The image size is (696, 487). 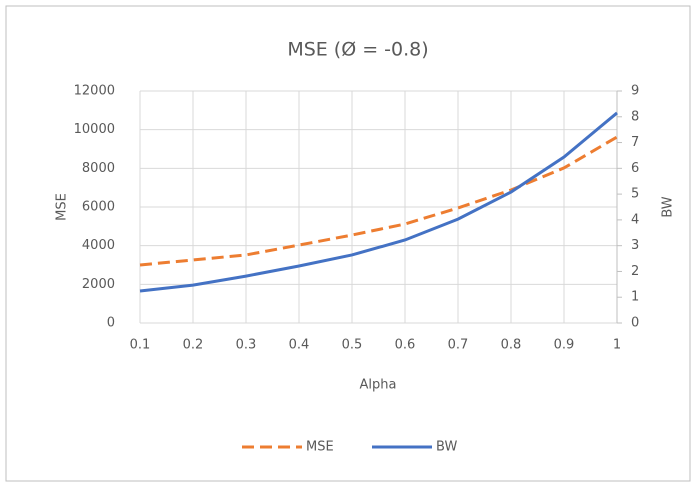 What do you see at coordinates (635, 297) in the screenshot?
I see `y2-tick-label: 1` at bounding box center [635, 297].